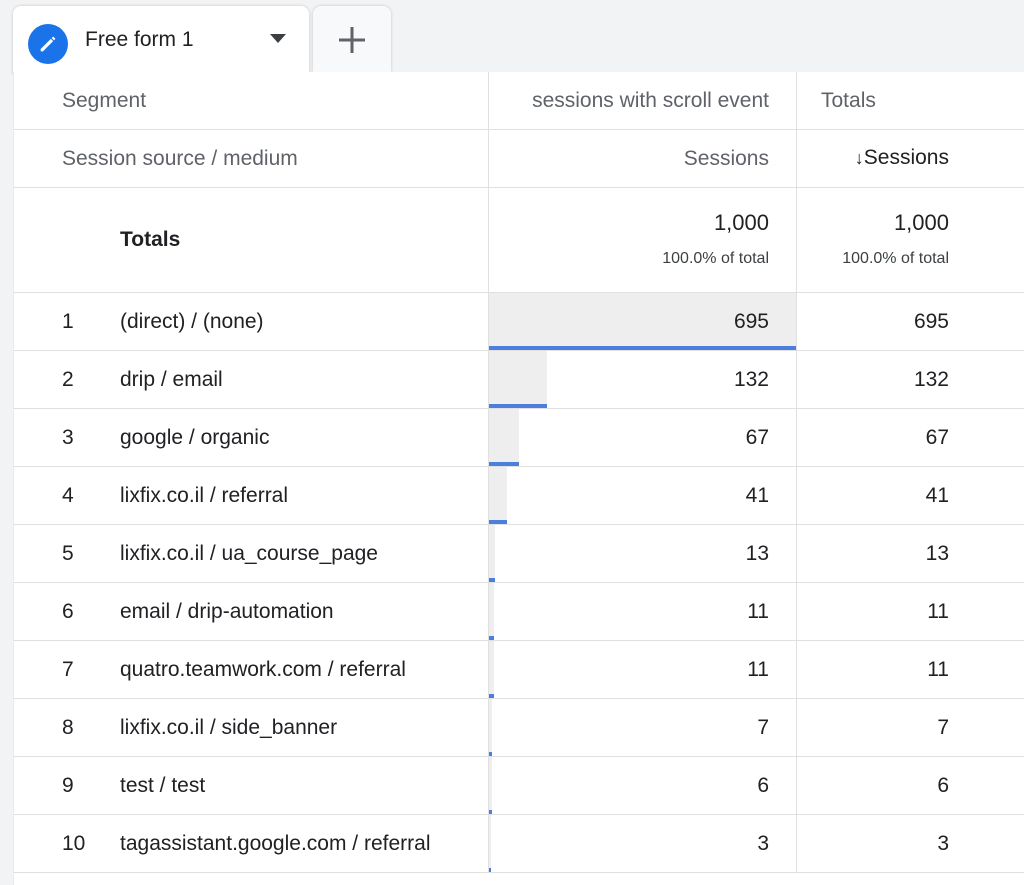 The image size is (1024, 885). Describe the element at coordinates (227, 611) in the screenshot. I see `row-dimension: email / drip-automation` at that location.